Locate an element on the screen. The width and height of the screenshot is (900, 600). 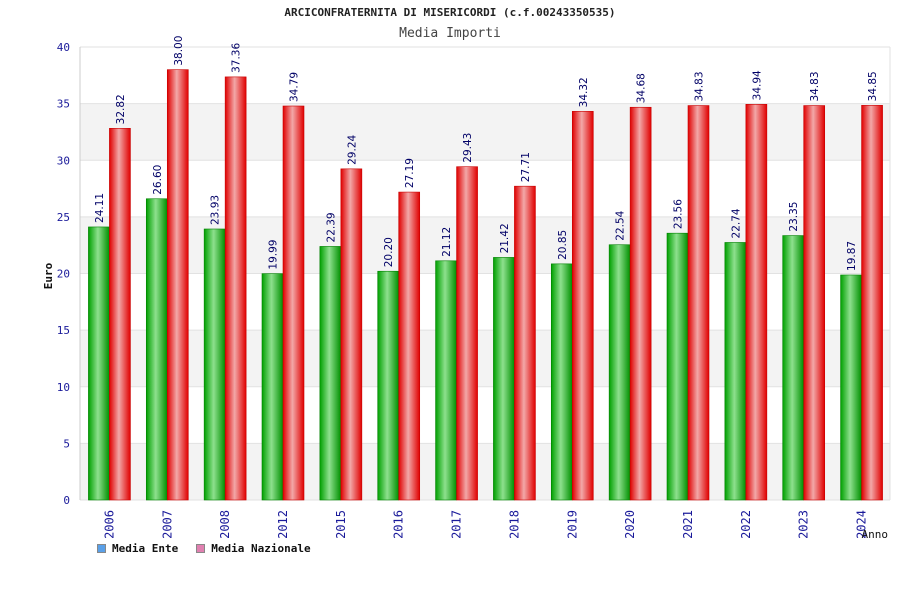
data-label: 26.60 is located at coordinates (158, 180).